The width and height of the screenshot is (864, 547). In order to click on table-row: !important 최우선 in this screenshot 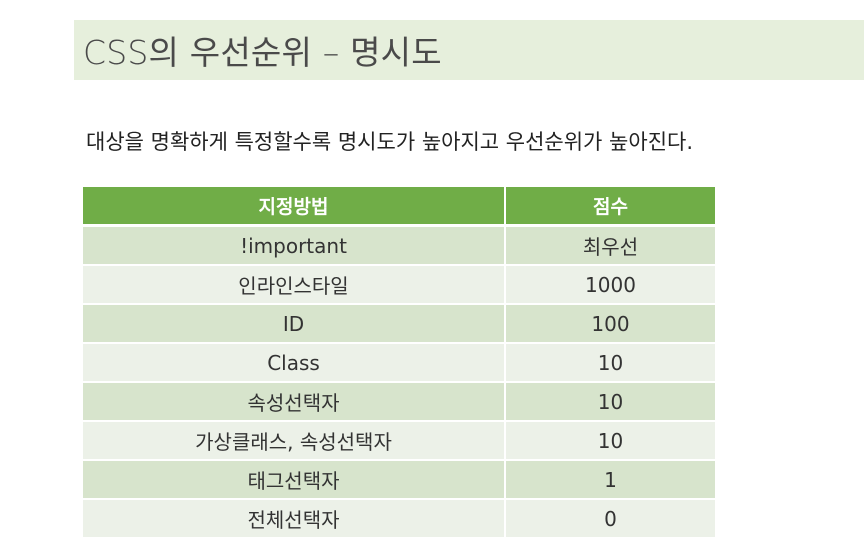, I will do `click(399, 245)`.